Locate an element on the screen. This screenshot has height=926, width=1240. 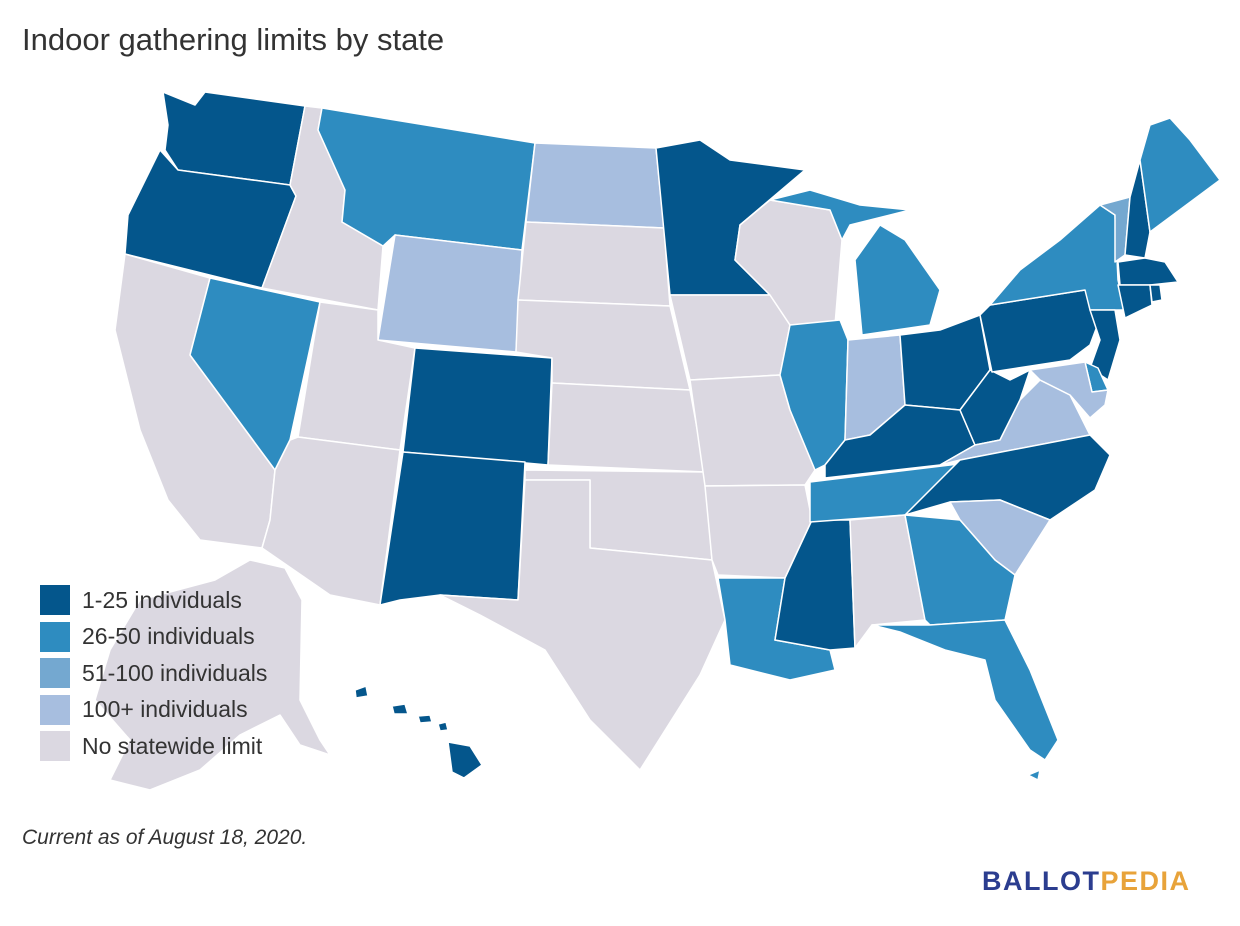
state-ND is located at coordinates (595, 185).